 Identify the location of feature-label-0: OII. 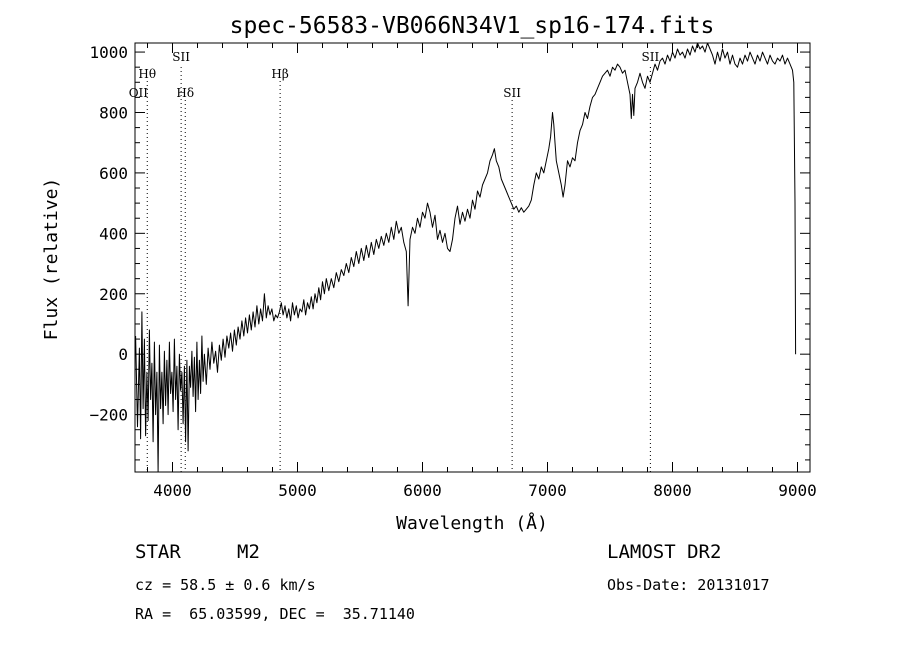
(139, 93).